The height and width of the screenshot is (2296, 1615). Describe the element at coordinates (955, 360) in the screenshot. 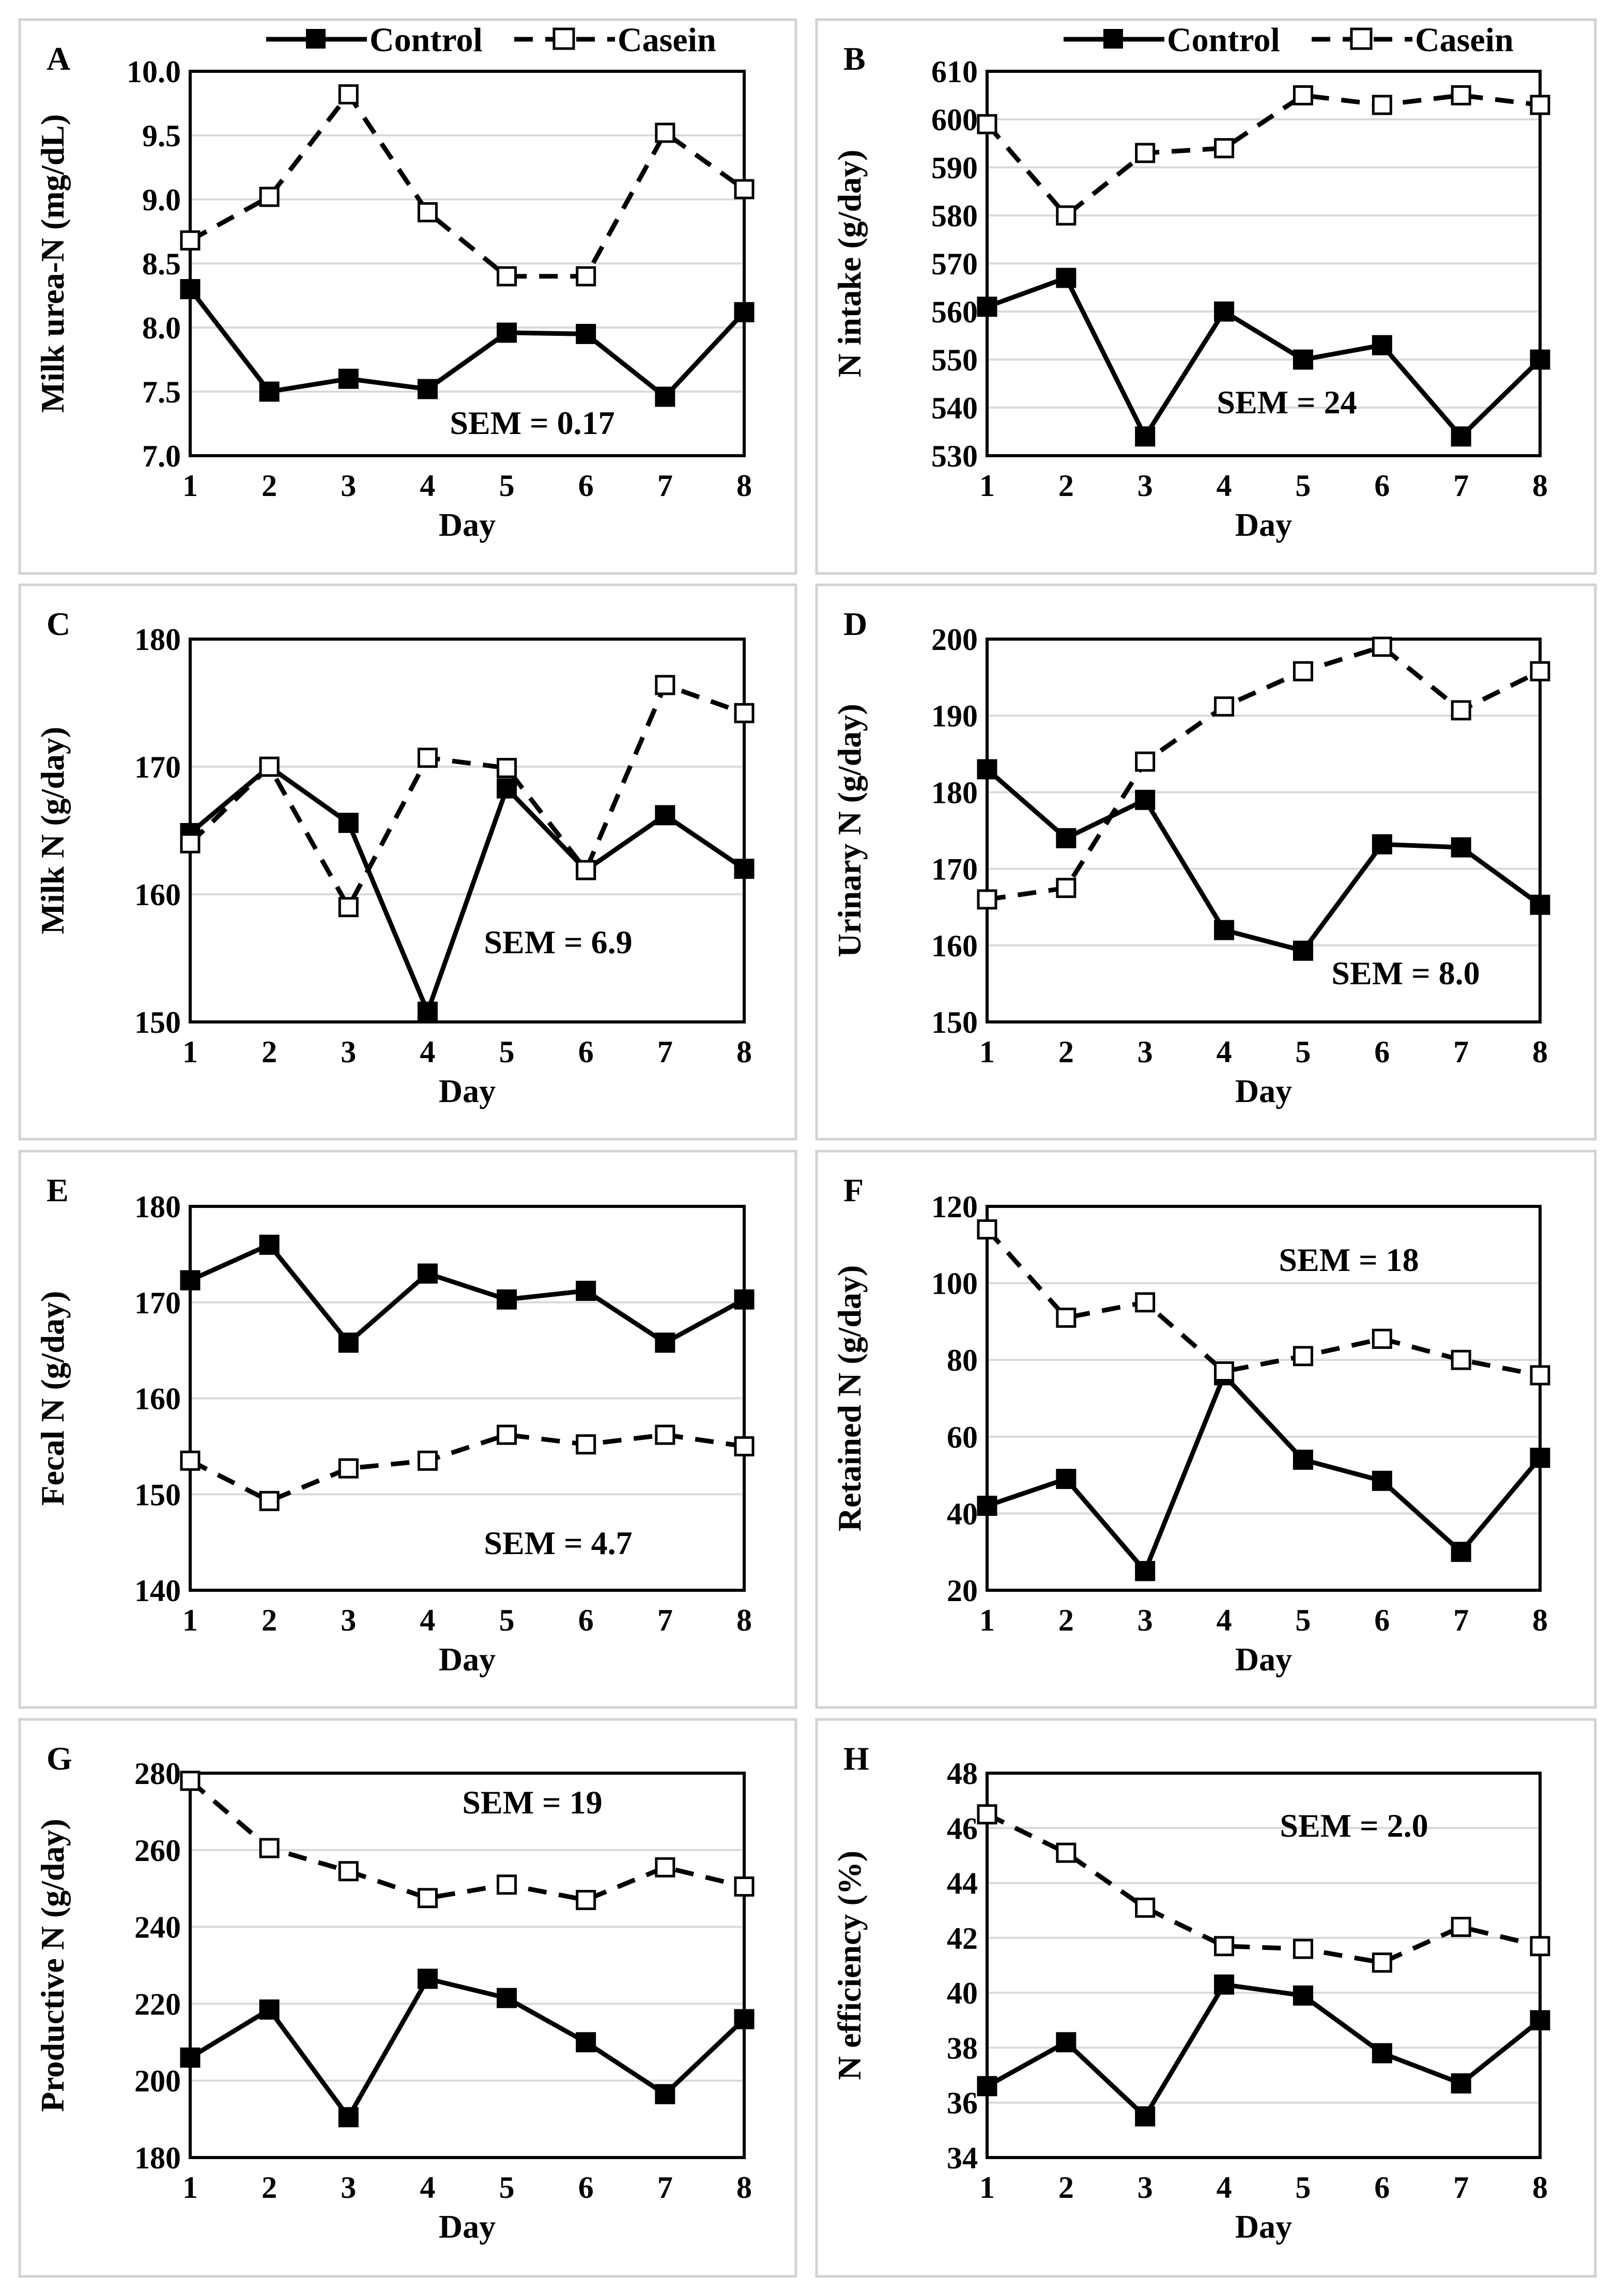

I see `y-tick-label: 550` at that location.